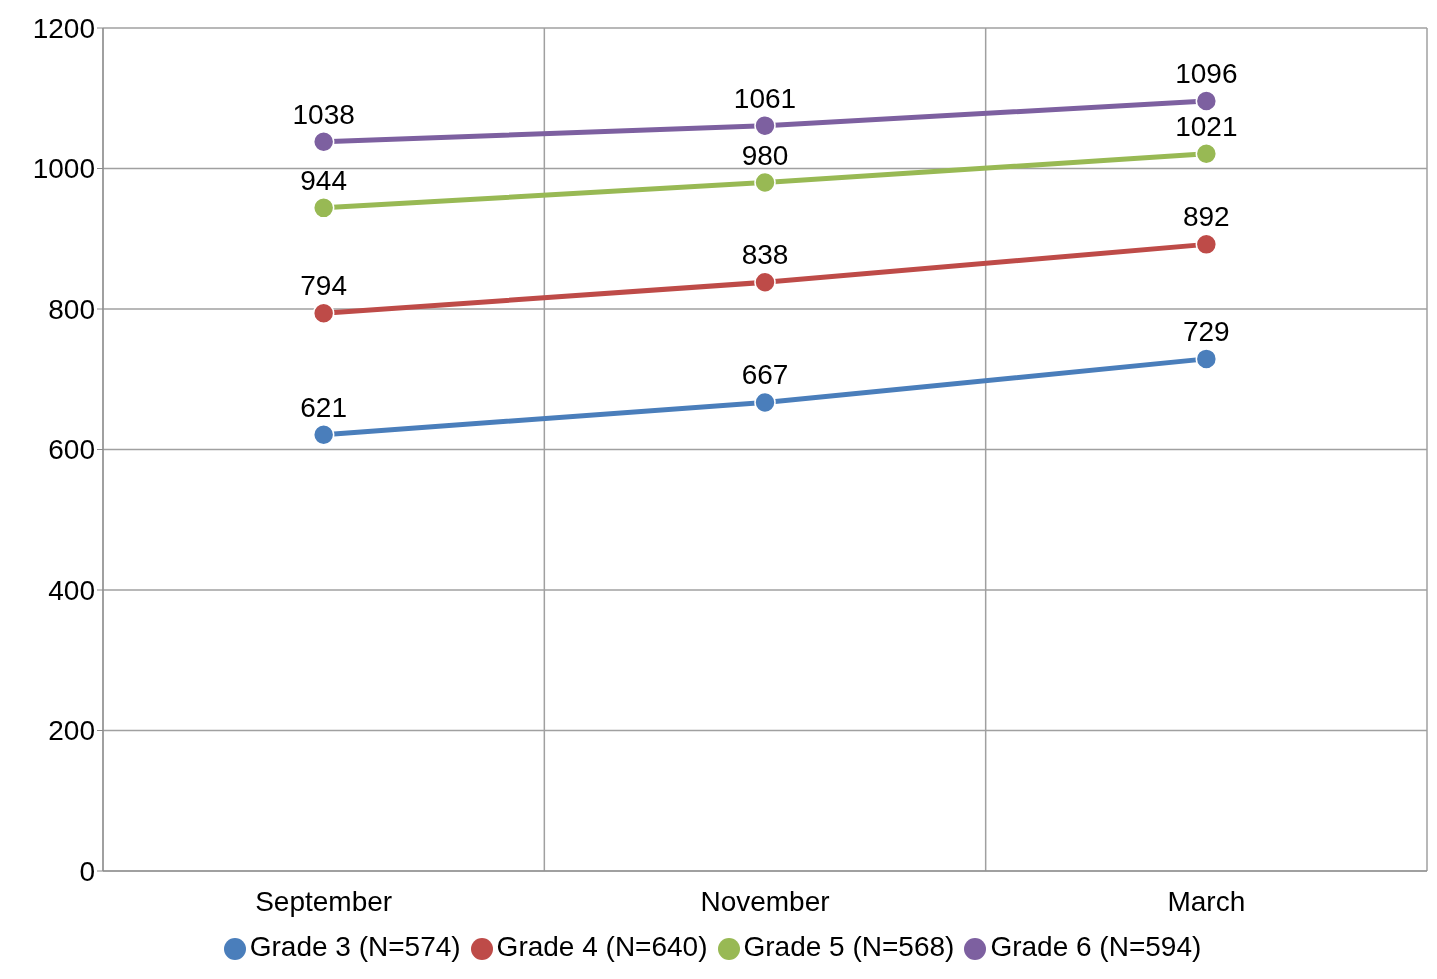 This screenshot has width=1437, height=979. Describe the element at coordinates (849, 946) in the screenshot. I see `legend-label: Grade 5 (N=568)` at that location.